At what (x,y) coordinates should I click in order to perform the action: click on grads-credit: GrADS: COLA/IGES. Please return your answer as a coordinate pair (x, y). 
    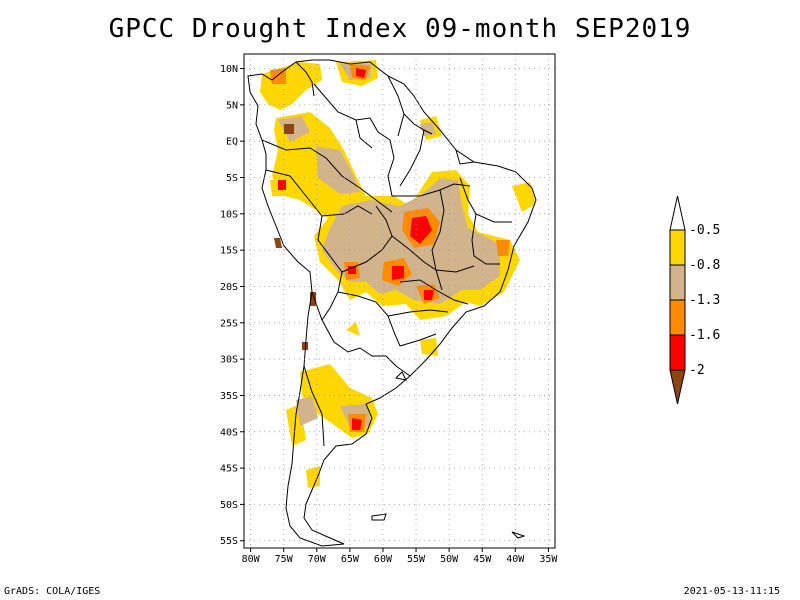
    Looking at the image, I should click on (52, 591).